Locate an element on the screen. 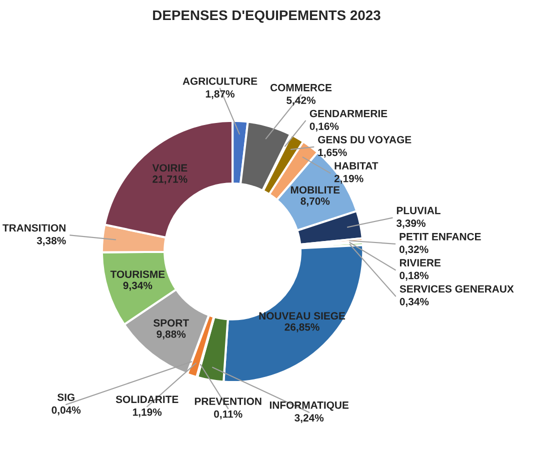  data-label: 3,39% is located at coordinates (411, 224).